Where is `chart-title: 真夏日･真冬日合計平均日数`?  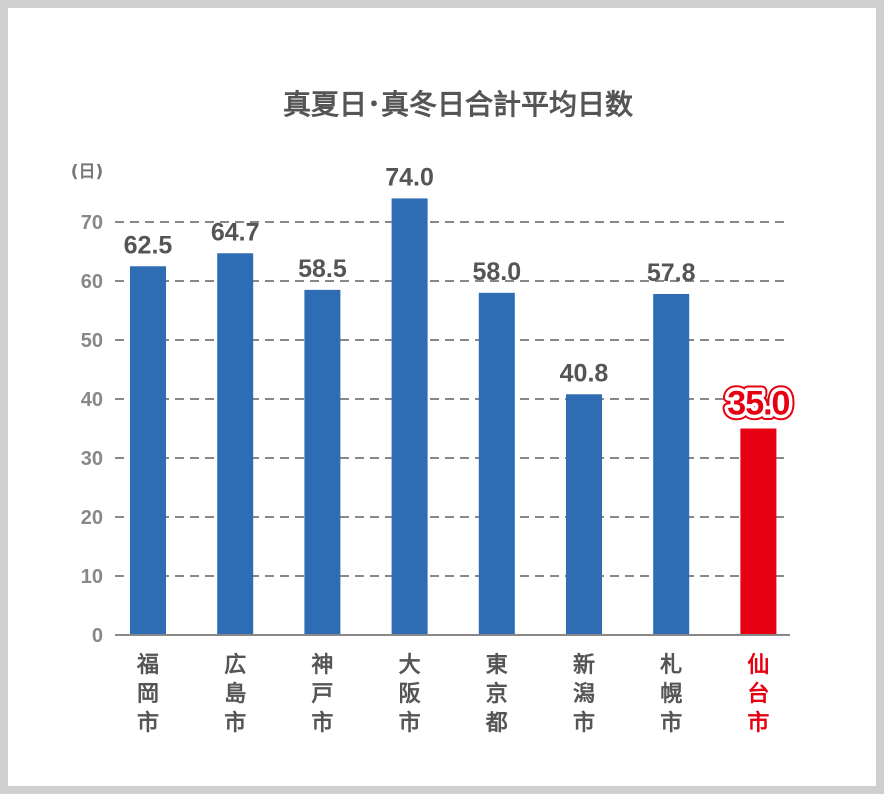
chart-title: 真夏日･真冬日合計平均日数 is located at coordinates (458, 104).